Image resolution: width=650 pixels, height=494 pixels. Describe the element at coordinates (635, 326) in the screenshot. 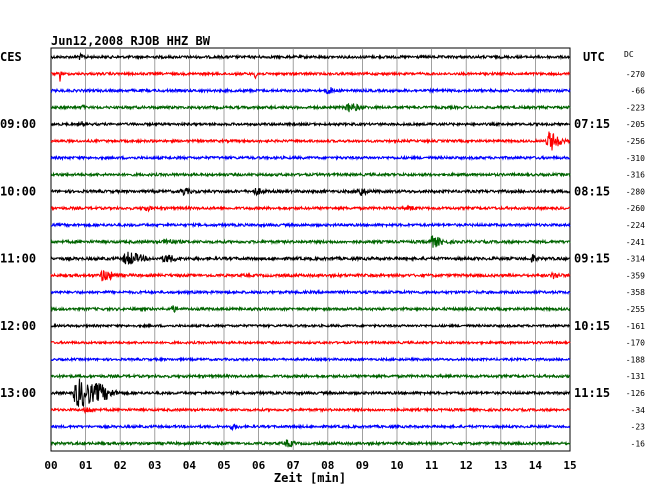

I see `dc-value: -161` at that location.